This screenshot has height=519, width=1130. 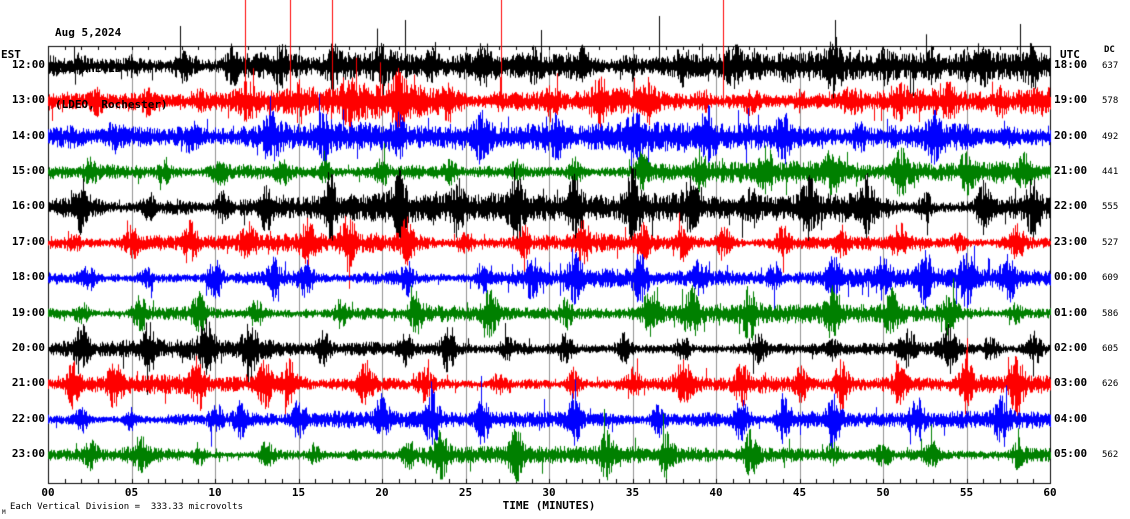 I want to click on dc-value: 562, so click(x=1110, y=454).